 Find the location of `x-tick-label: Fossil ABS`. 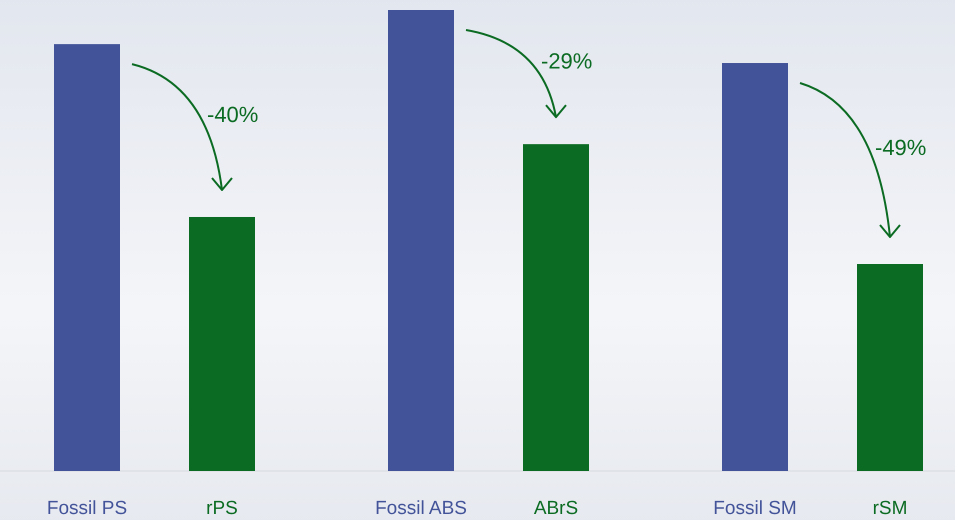

x-tick-label: Fossil ABS is located at coordinates (421, 508).